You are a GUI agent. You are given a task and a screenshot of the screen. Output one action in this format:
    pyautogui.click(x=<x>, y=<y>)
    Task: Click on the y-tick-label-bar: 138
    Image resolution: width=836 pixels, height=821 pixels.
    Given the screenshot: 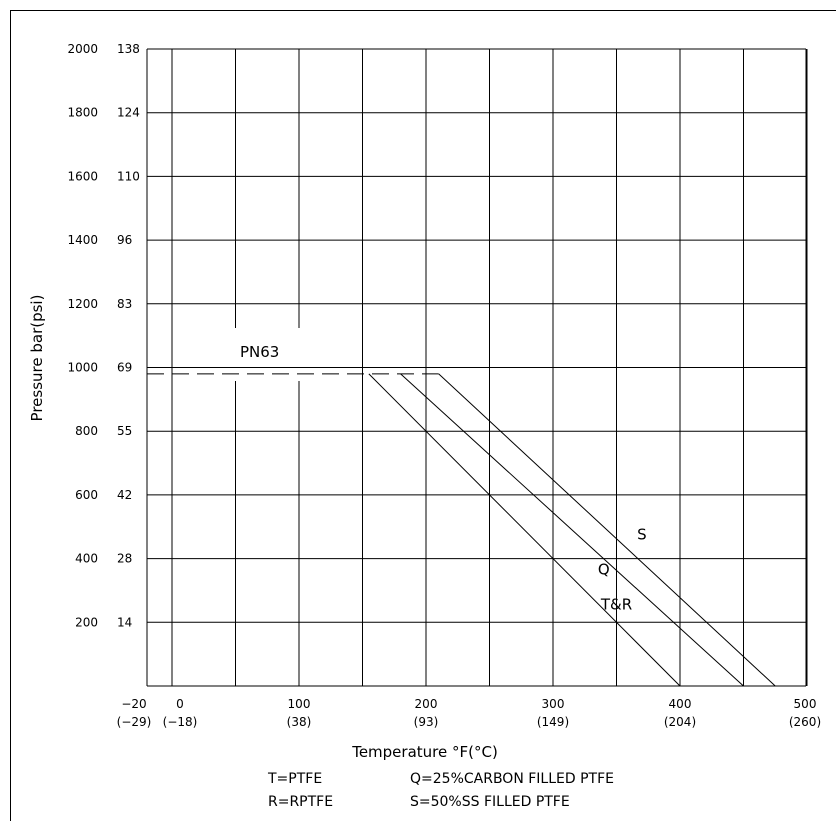 What is the action you would take?
    pyautogui.click(x=128, y=49)
    